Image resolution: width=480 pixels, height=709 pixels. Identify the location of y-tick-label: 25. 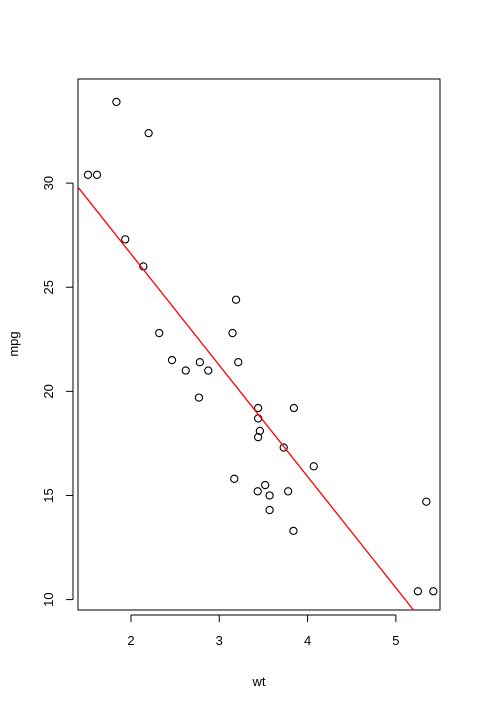
(48, 287).